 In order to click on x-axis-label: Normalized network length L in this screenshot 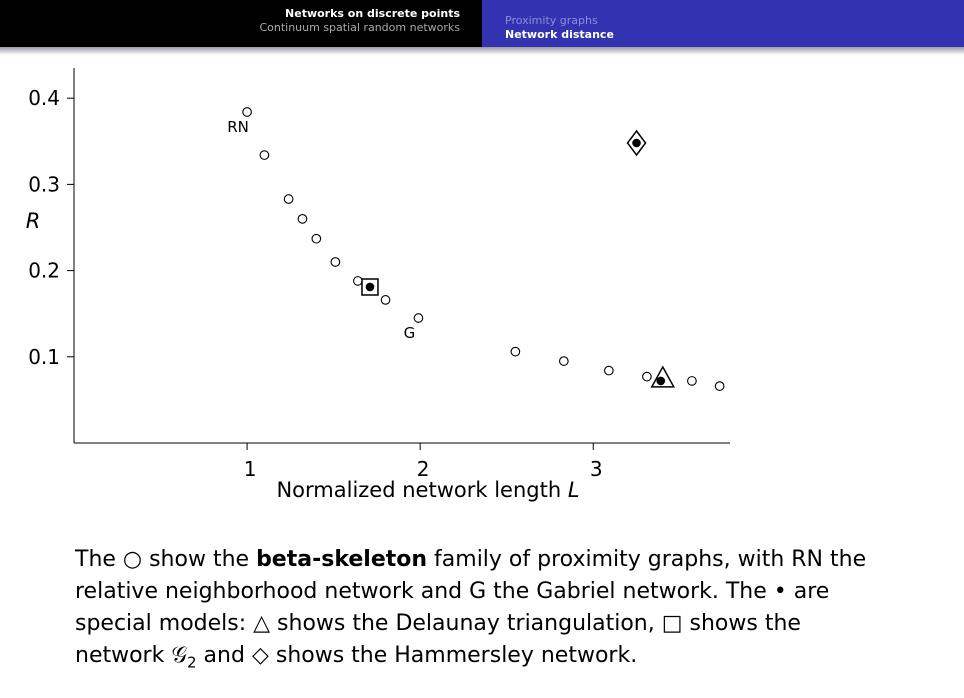, I will do `click(427, 490)`.